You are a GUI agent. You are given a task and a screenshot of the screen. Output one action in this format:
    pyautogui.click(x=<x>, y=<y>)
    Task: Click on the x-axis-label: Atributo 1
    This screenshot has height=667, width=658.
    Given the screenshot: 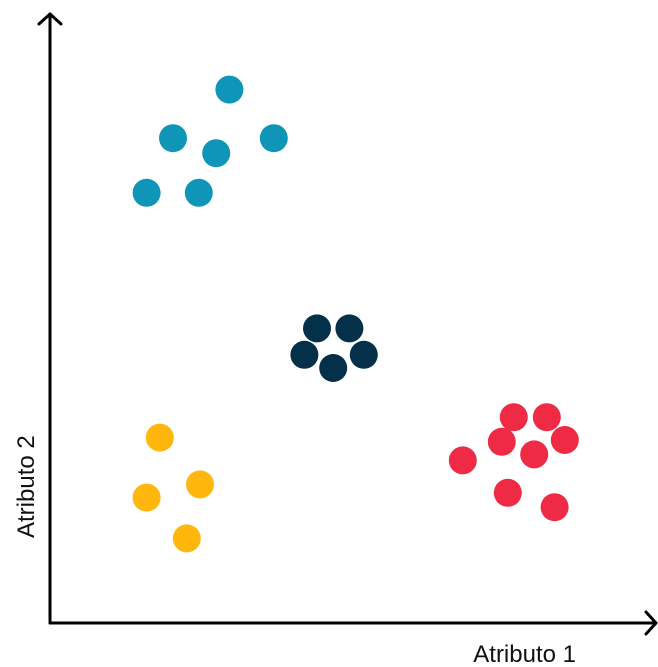 What is the action you would take?
    pyautogui.click(x=524, y=654)
    